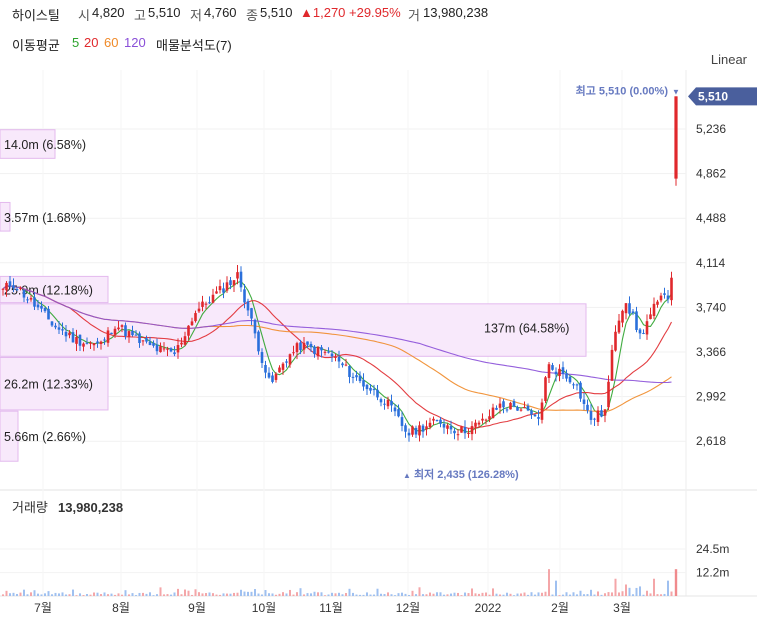  Describe the element at coordinates (5, 216) in the screenshot. I see `volume-profile-band` at that location.